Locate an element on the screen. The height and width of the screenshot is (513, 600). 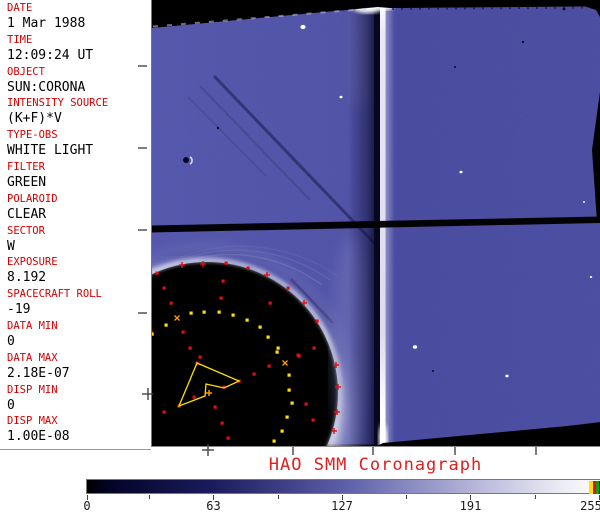
colorbar-tick-label: 191 is located at coordinates (471, 506).